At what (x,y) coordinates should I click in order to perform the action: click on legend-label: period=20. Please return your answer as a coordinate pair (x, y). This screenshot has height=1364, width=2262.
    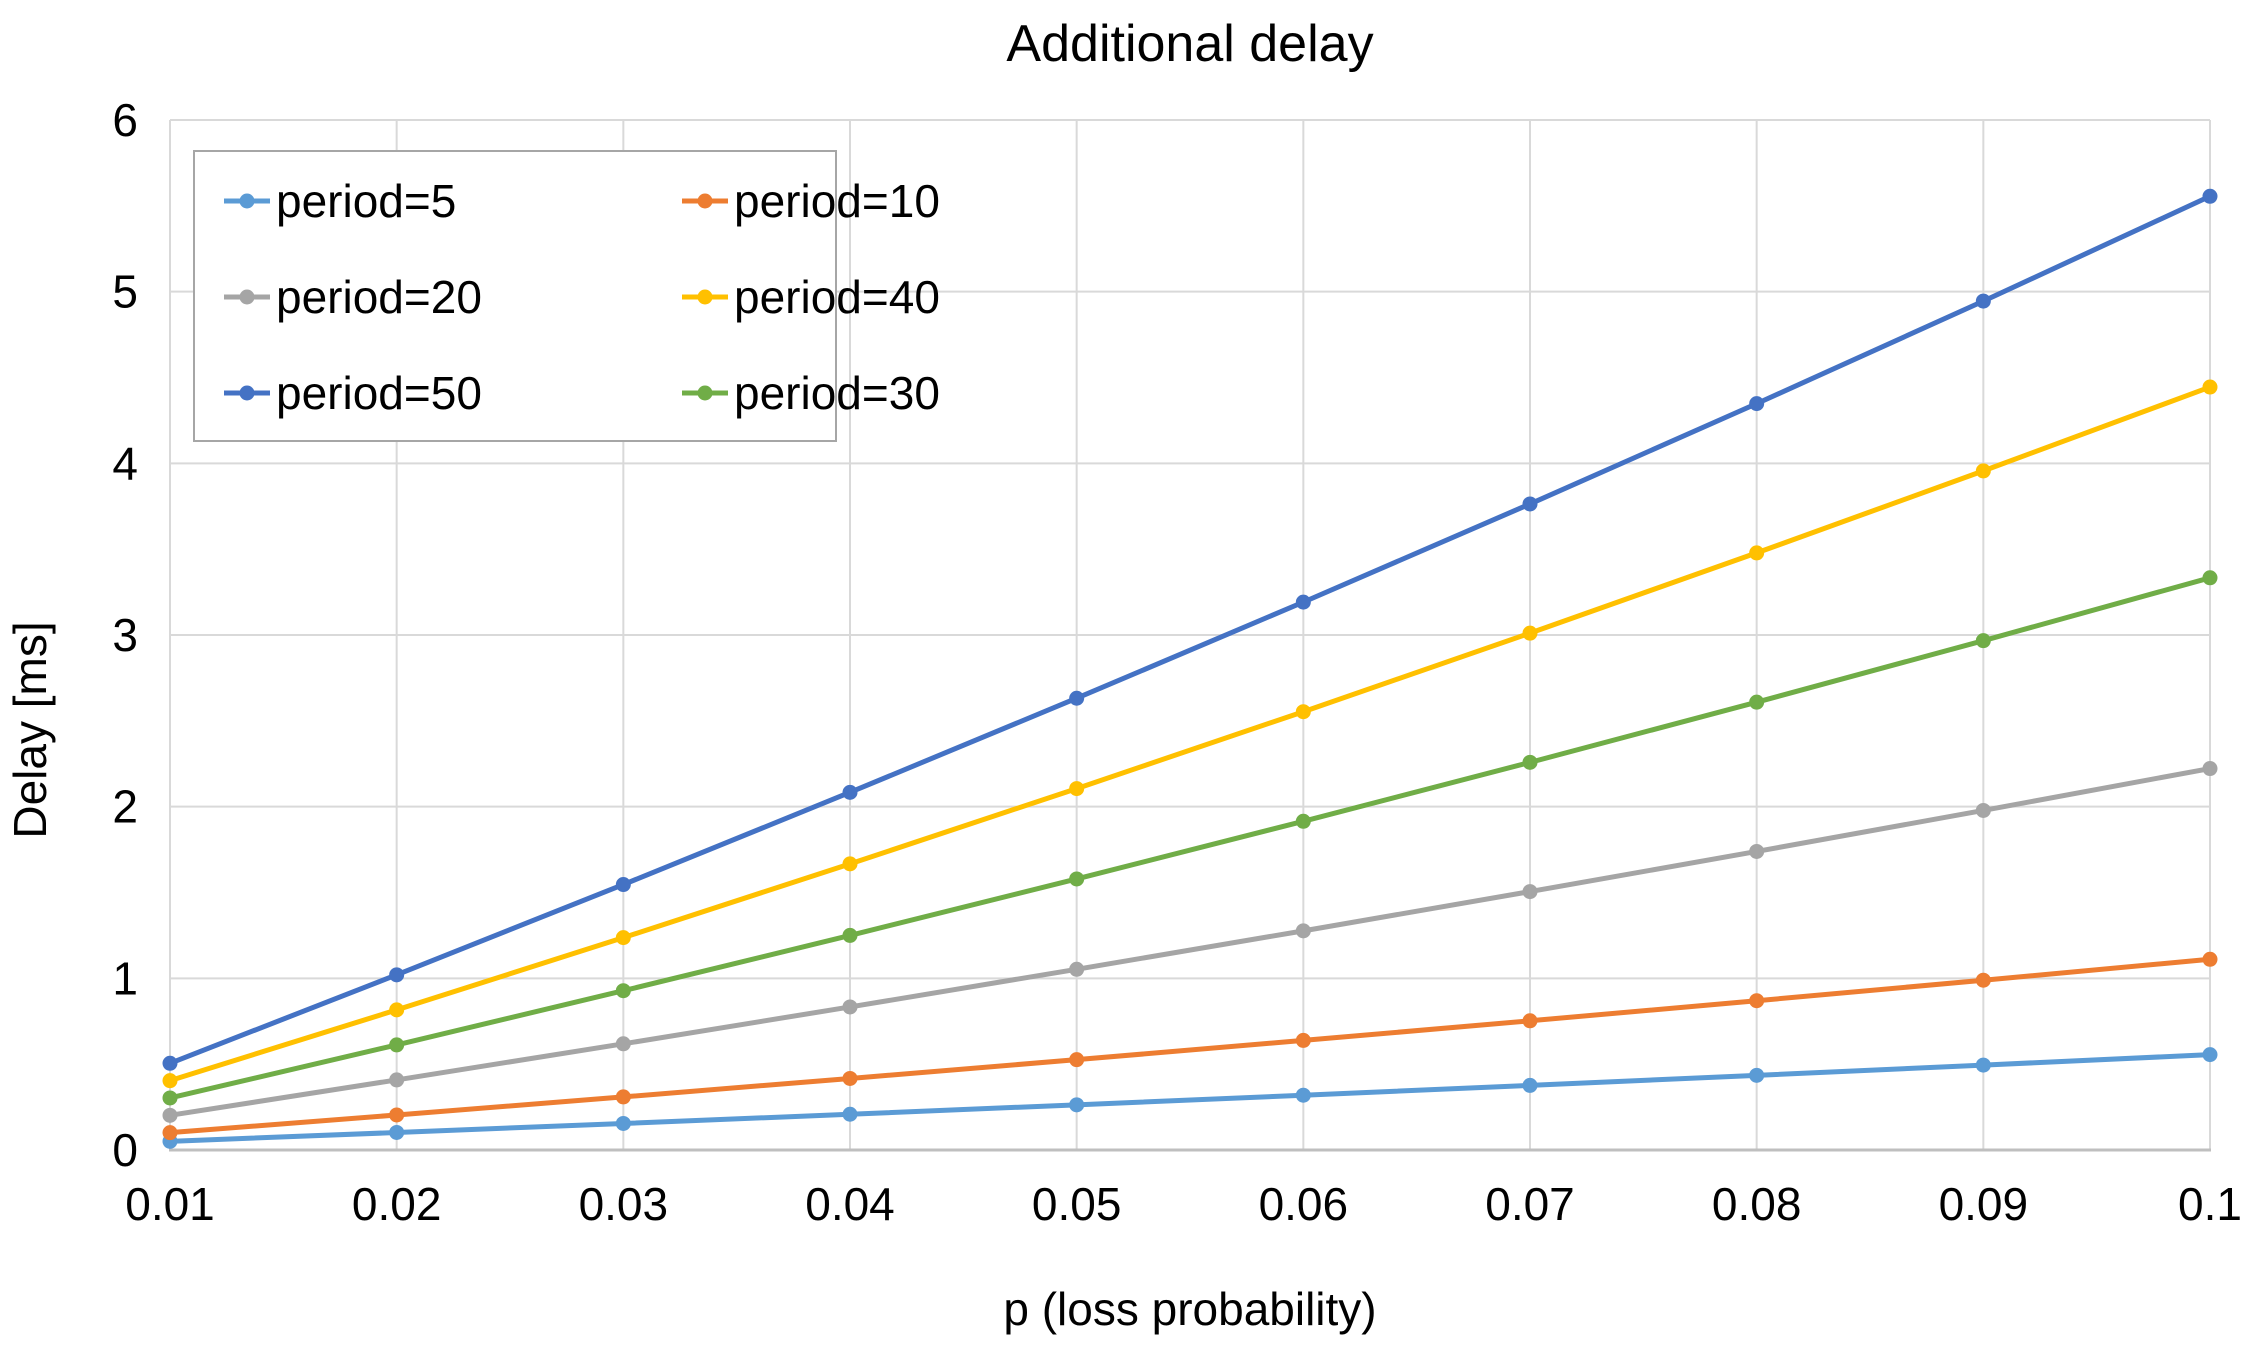
    Looking at the image, I should click on (379, 297).